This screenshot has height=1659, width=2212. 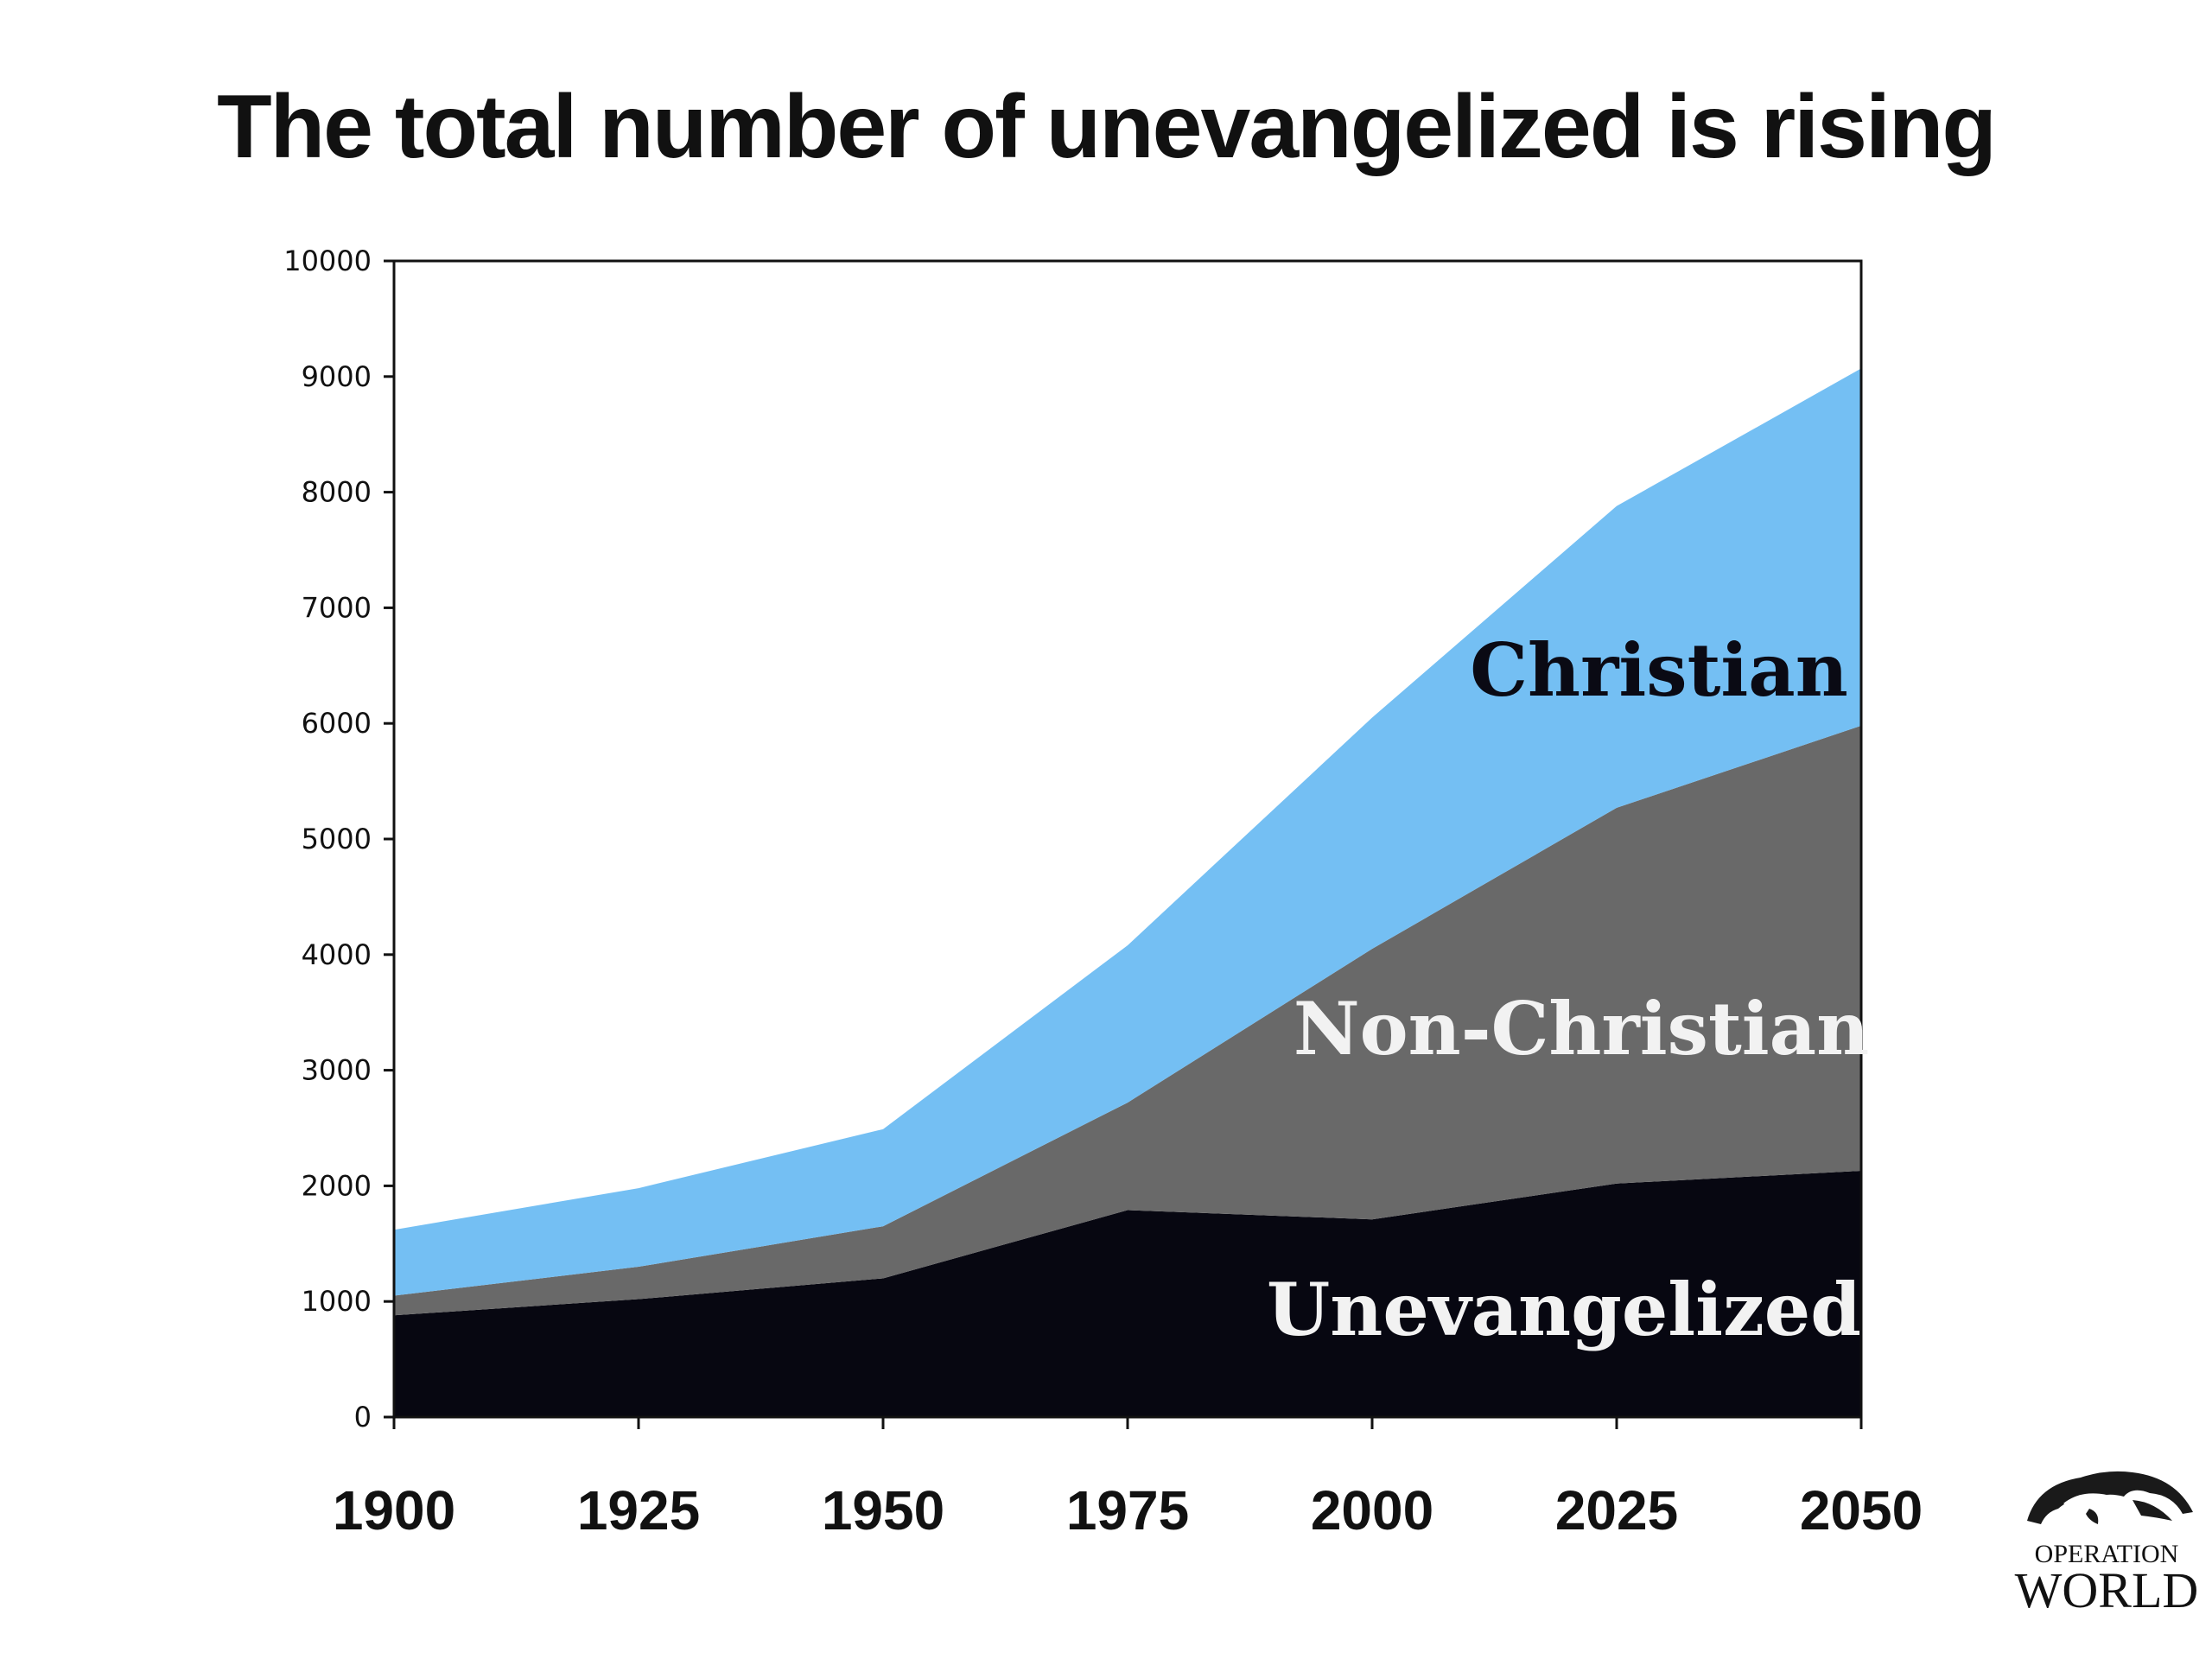 What do you see at coordinates (2107, 1554) in the screenshot?
I see `logo-line1: OPERATION` at bounding box center [2107, 1554].